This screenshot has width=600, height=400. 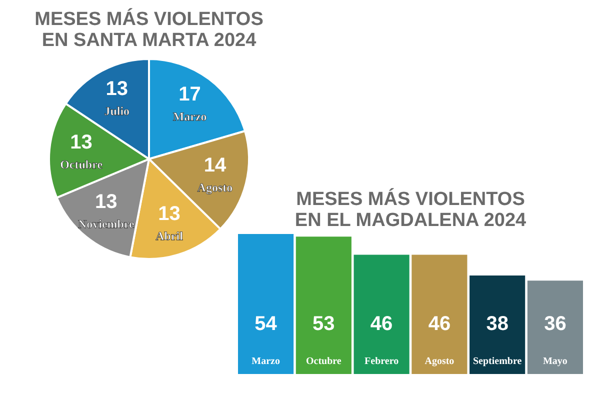 What do you see at coordinates (410, 209) in the screenshot?
I see `chart-title: MESES MÁS VIOLENTOS EN EL MAGDALENA 2024` at bounding box center [410, 209].